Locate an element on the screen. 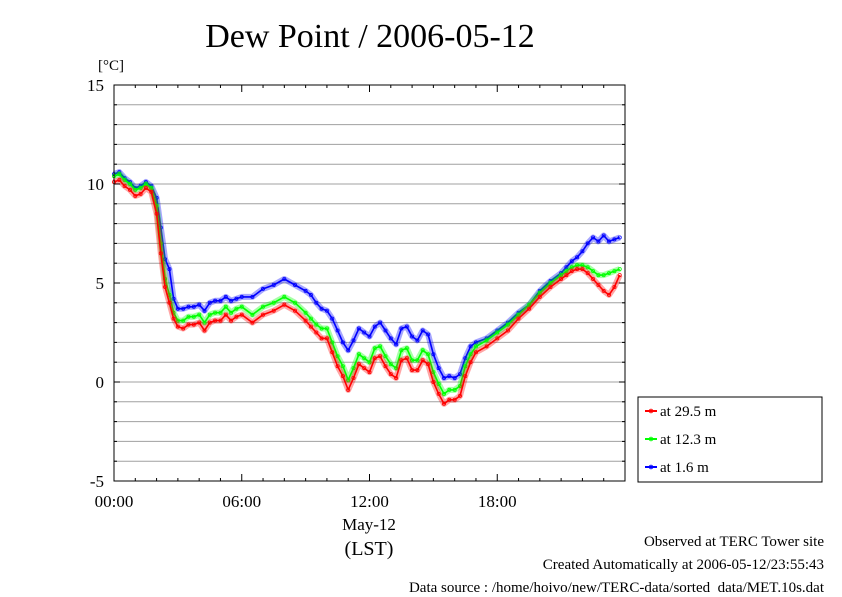 Image resolution: width=842 pixels, height=597 pixels. chart-title: Dew Point / 2006-05-12 is located at coordinates (370, 36).